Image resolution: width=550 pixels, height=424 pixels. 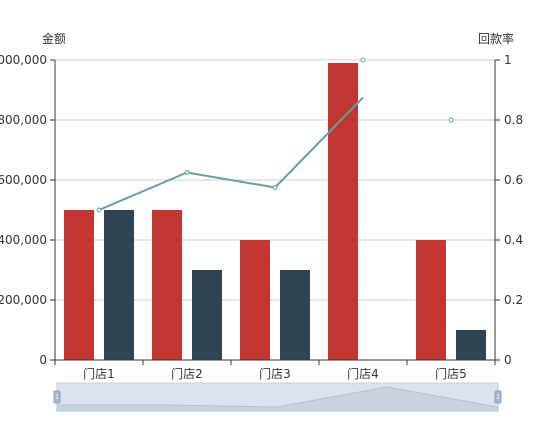 What do you see at coordinates (231, 153) in the screenshot?
I see `line-series` at bounding box center [231, 153].